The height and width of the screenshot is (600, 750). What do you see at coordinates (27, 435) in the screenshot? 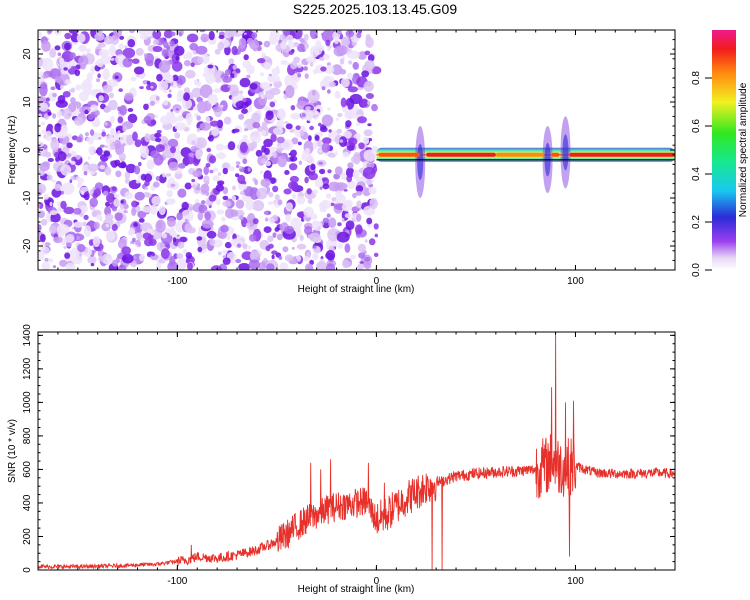
I see `y-tick-label: 800` at bounding box center [27, 435].